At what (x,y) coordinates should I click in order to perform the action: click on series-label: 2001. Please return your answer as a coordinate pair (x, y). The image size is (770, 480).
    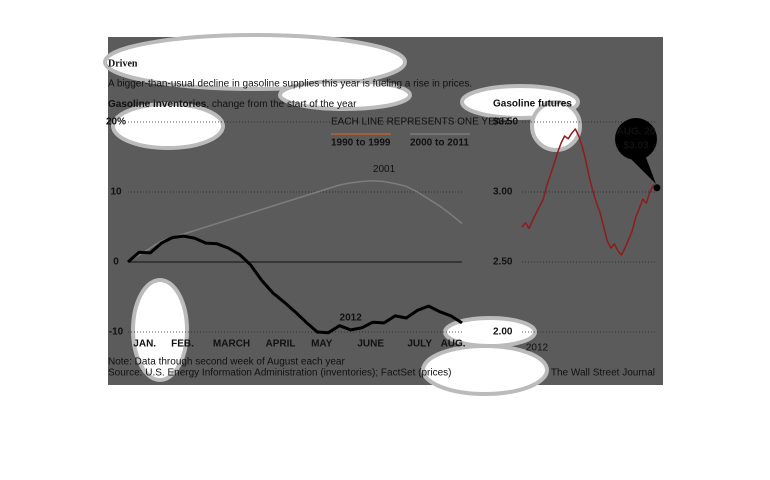
    Looking at the image, I should click on (384, 169).